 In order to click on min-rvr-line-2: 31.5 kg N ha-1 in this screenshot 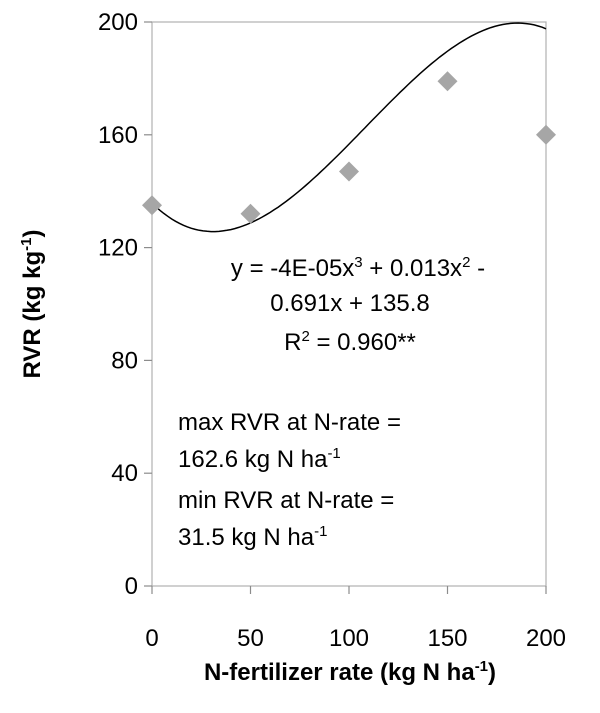, I will do `click(252, 537)`.